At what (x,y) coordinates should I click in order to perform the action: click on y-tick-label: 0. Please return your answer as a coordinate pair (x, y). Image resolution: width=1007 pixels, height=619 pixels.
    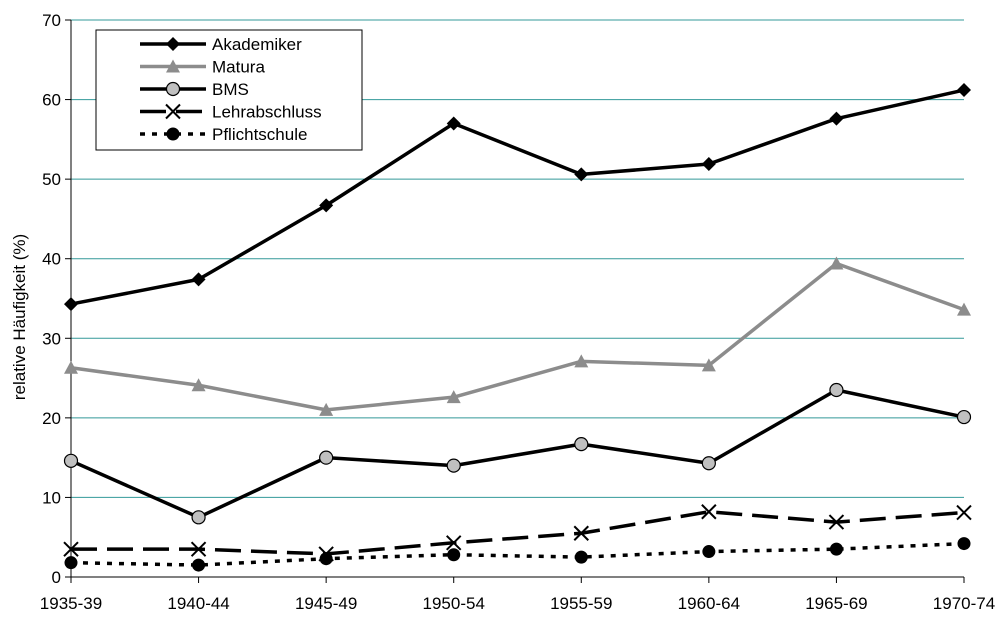
    Looking at the image, I should click on (56, 577).